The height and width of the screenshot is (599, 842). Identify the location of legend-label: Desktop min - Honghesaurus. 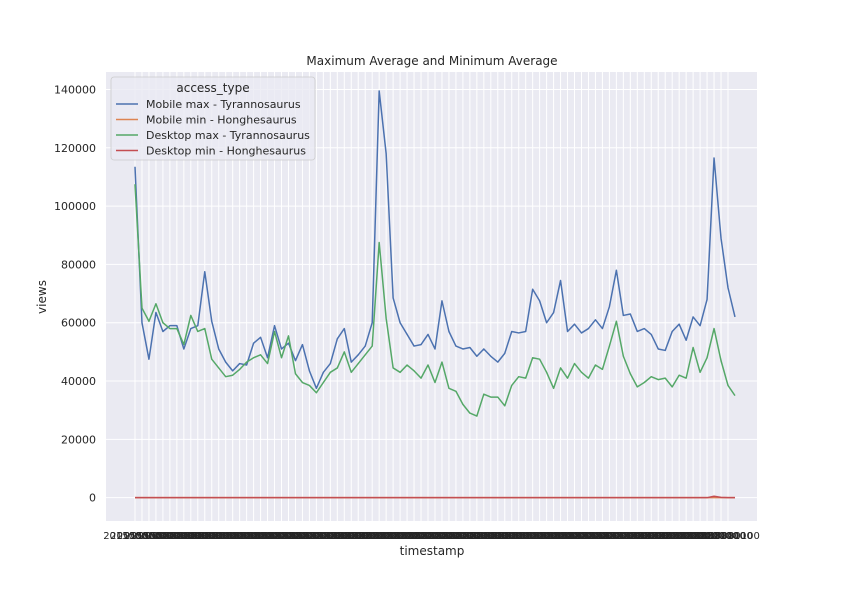
(226, 151).